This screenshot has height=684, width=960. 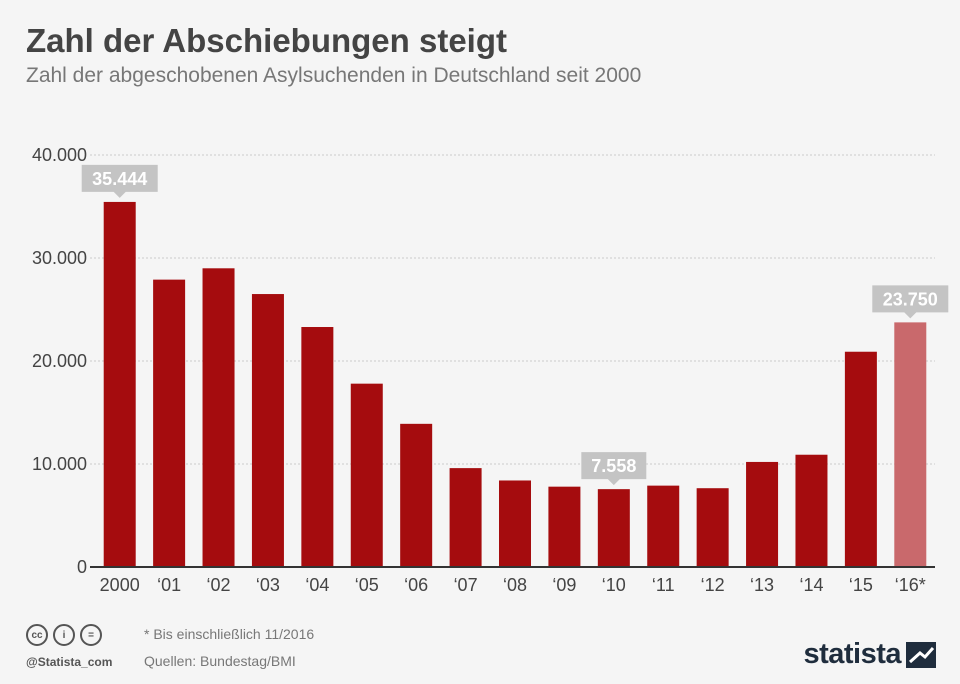 What do you see at coordinates (811, 585) in the screenshot?
I see `x-tick-label: ‘14` at bounding box center [811, 585].